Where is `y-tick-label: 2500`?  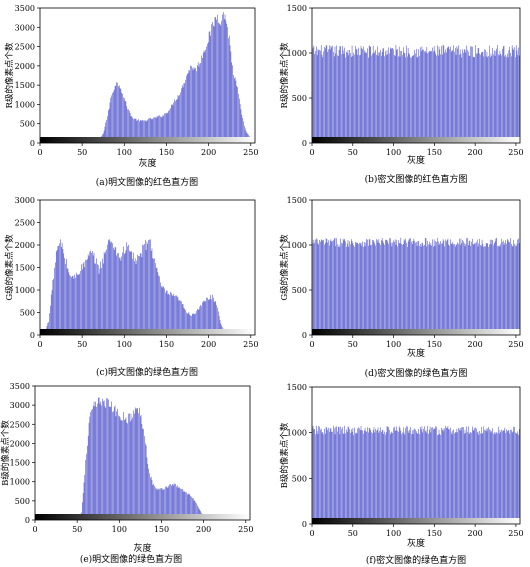
y-tick-label: 2500 is located at coordinates (20, 424).